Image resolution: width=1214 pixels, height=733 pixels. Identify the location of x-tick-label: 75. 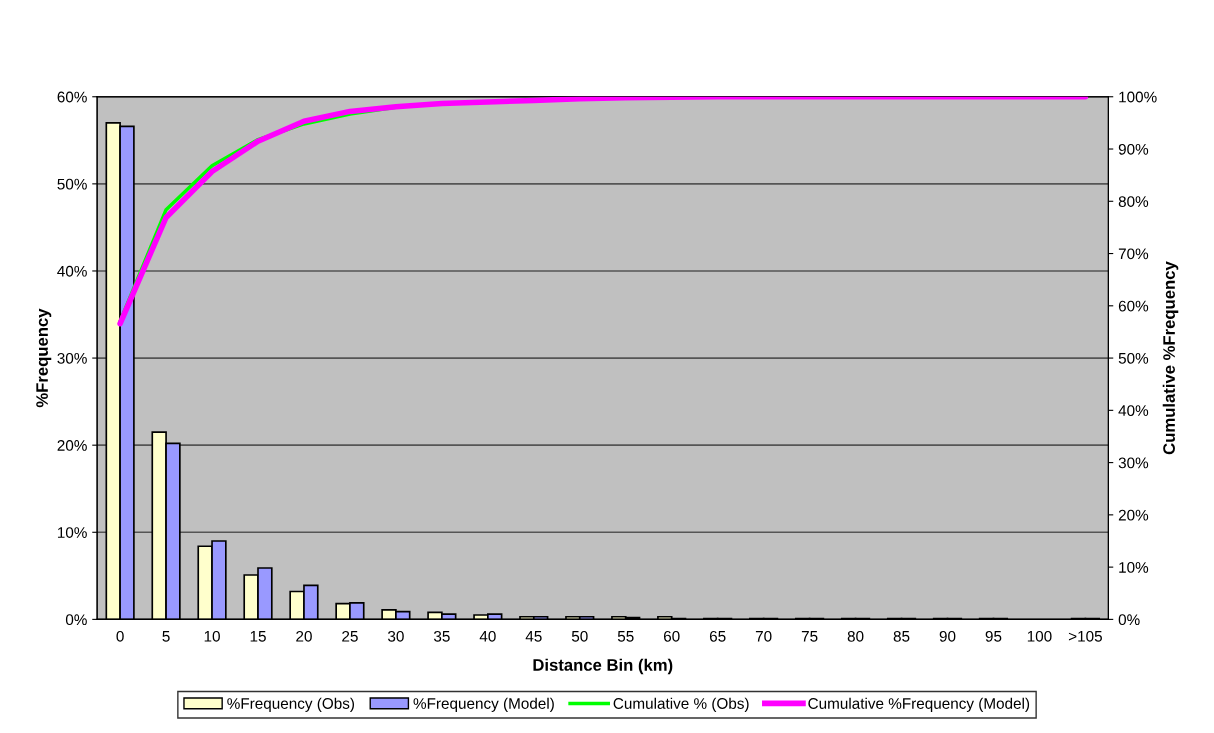
(809, 636).